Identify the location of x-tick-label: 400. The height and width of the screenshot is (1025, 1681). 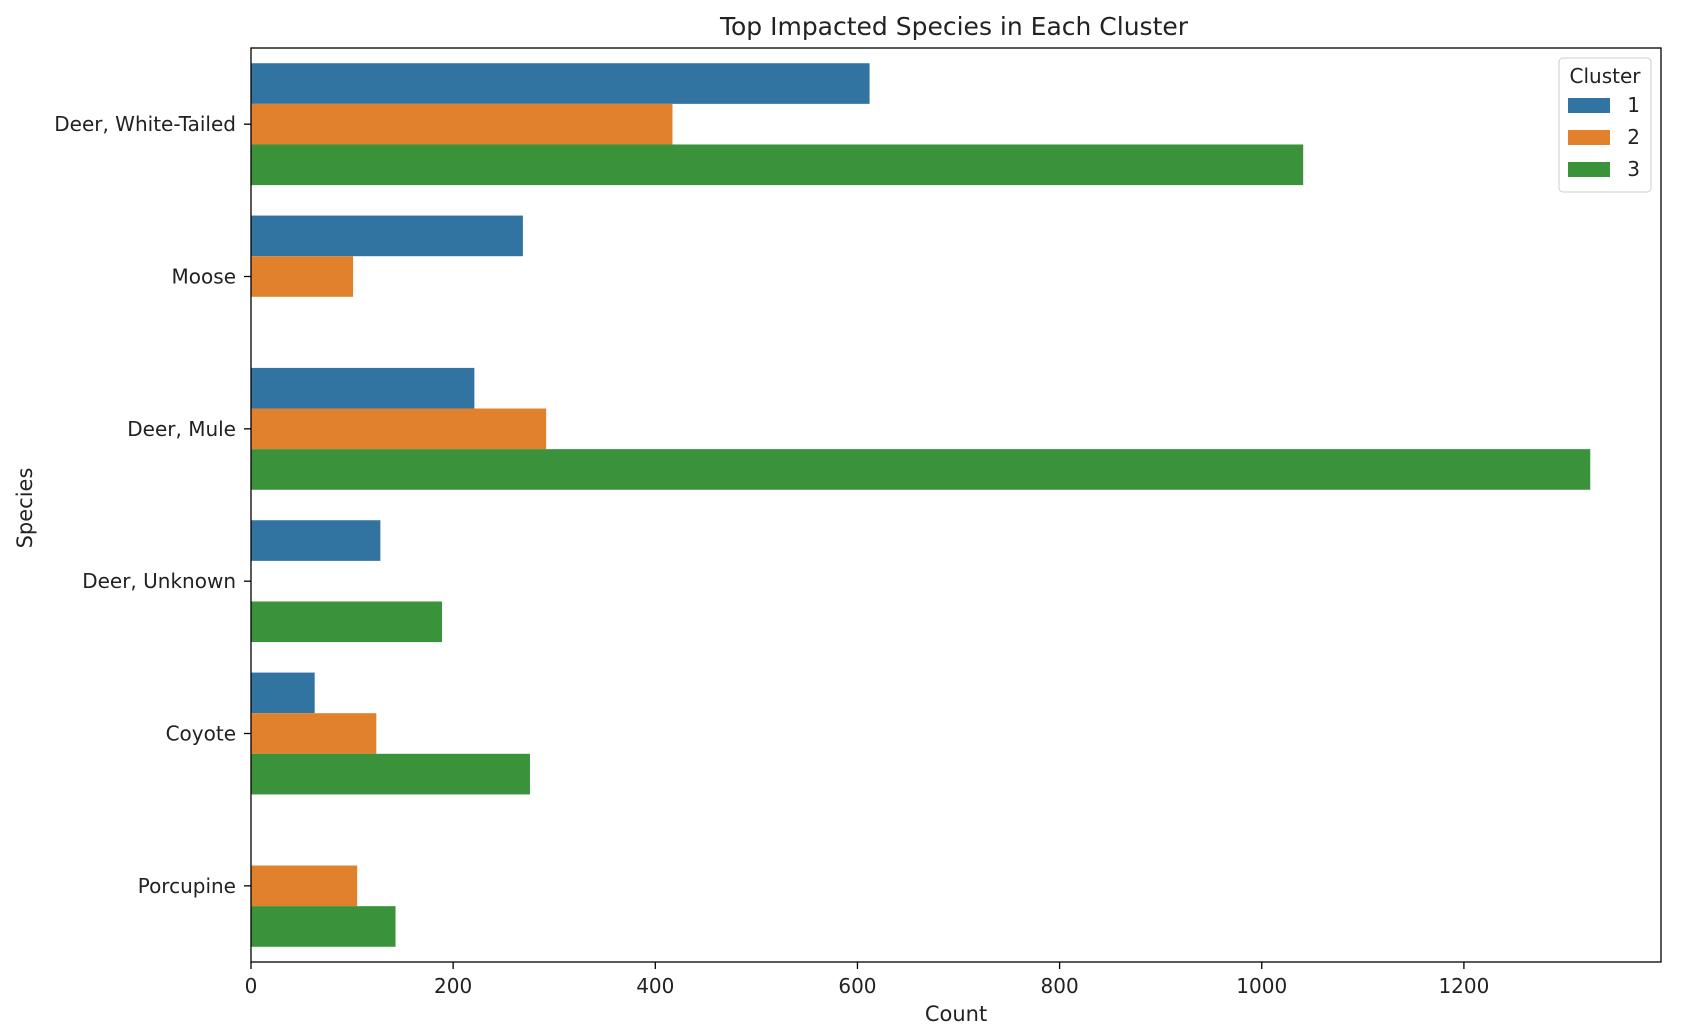
(655, 986).